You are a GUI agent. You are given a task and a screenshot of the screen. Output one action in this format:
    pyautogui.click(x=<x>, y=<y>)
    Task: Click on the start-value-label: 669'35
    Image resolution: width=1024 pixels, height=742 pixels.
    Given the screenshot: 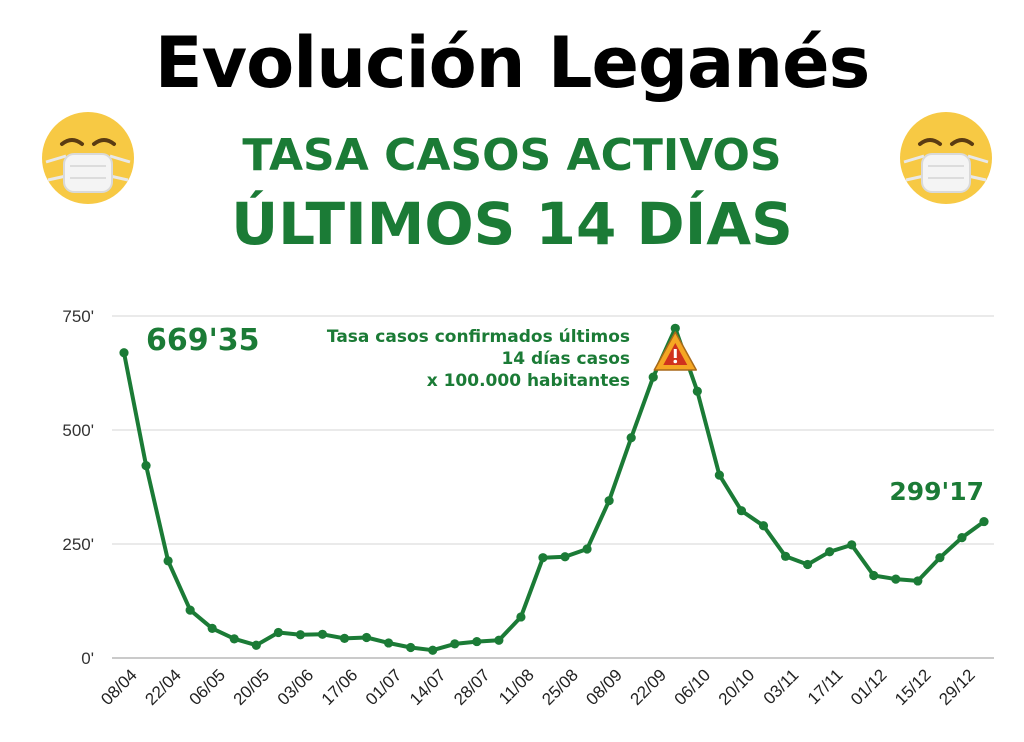 What is the action you would take?
    pyautogui.click(x=203, y=340)
    